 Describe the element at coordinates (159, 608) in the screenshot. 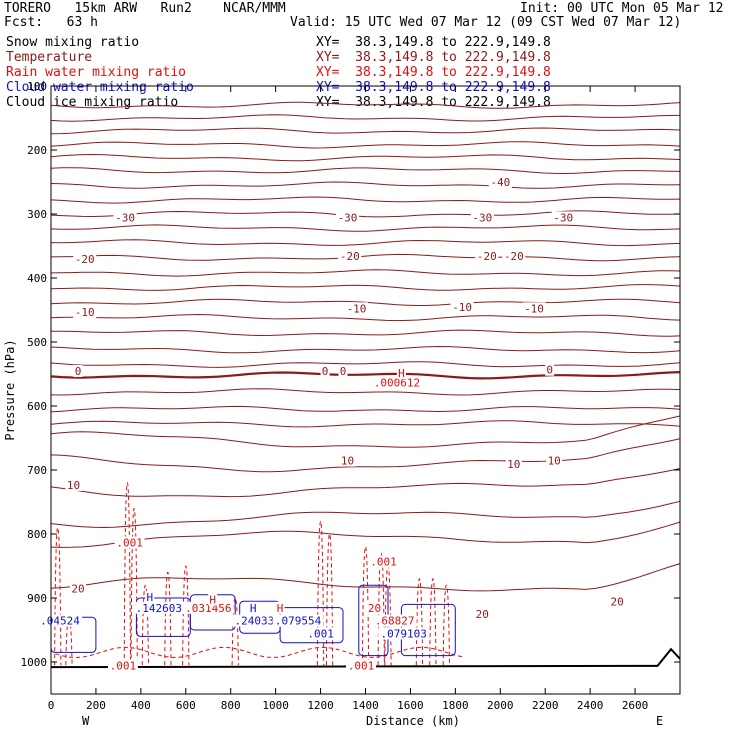

I see `cloud-label: .142603` at that location.